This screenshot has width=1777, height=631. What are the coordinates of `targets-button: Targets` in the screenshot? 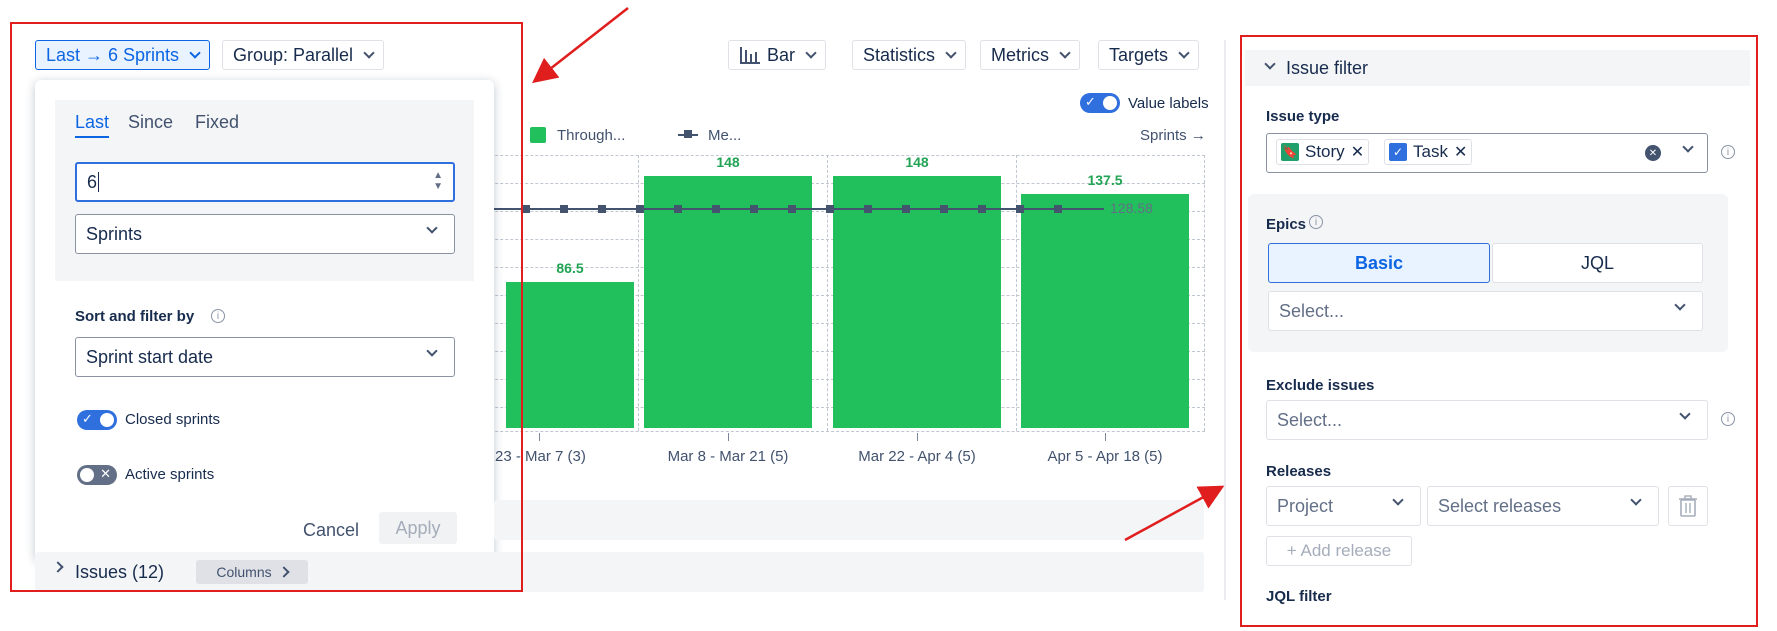 It's located at (1149, 55).